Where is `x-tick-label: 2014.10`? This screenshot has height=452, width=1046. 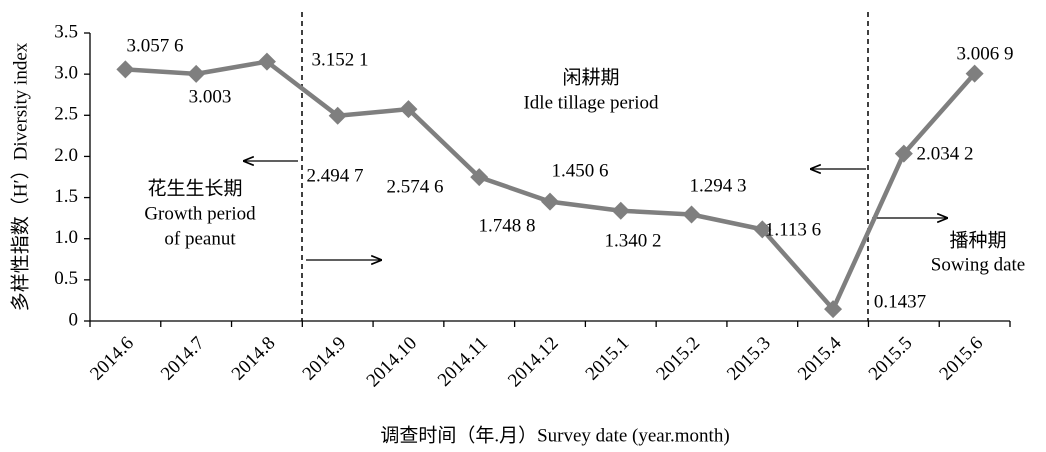 x-tick-label: 2014.10 is located at coordinates (392, 362).